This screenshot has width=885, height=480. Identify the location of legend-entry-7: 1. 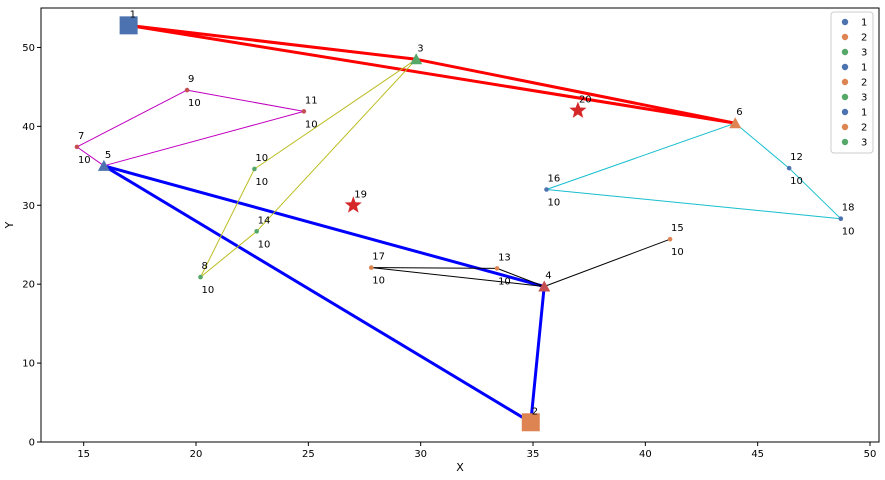
(864, 113).